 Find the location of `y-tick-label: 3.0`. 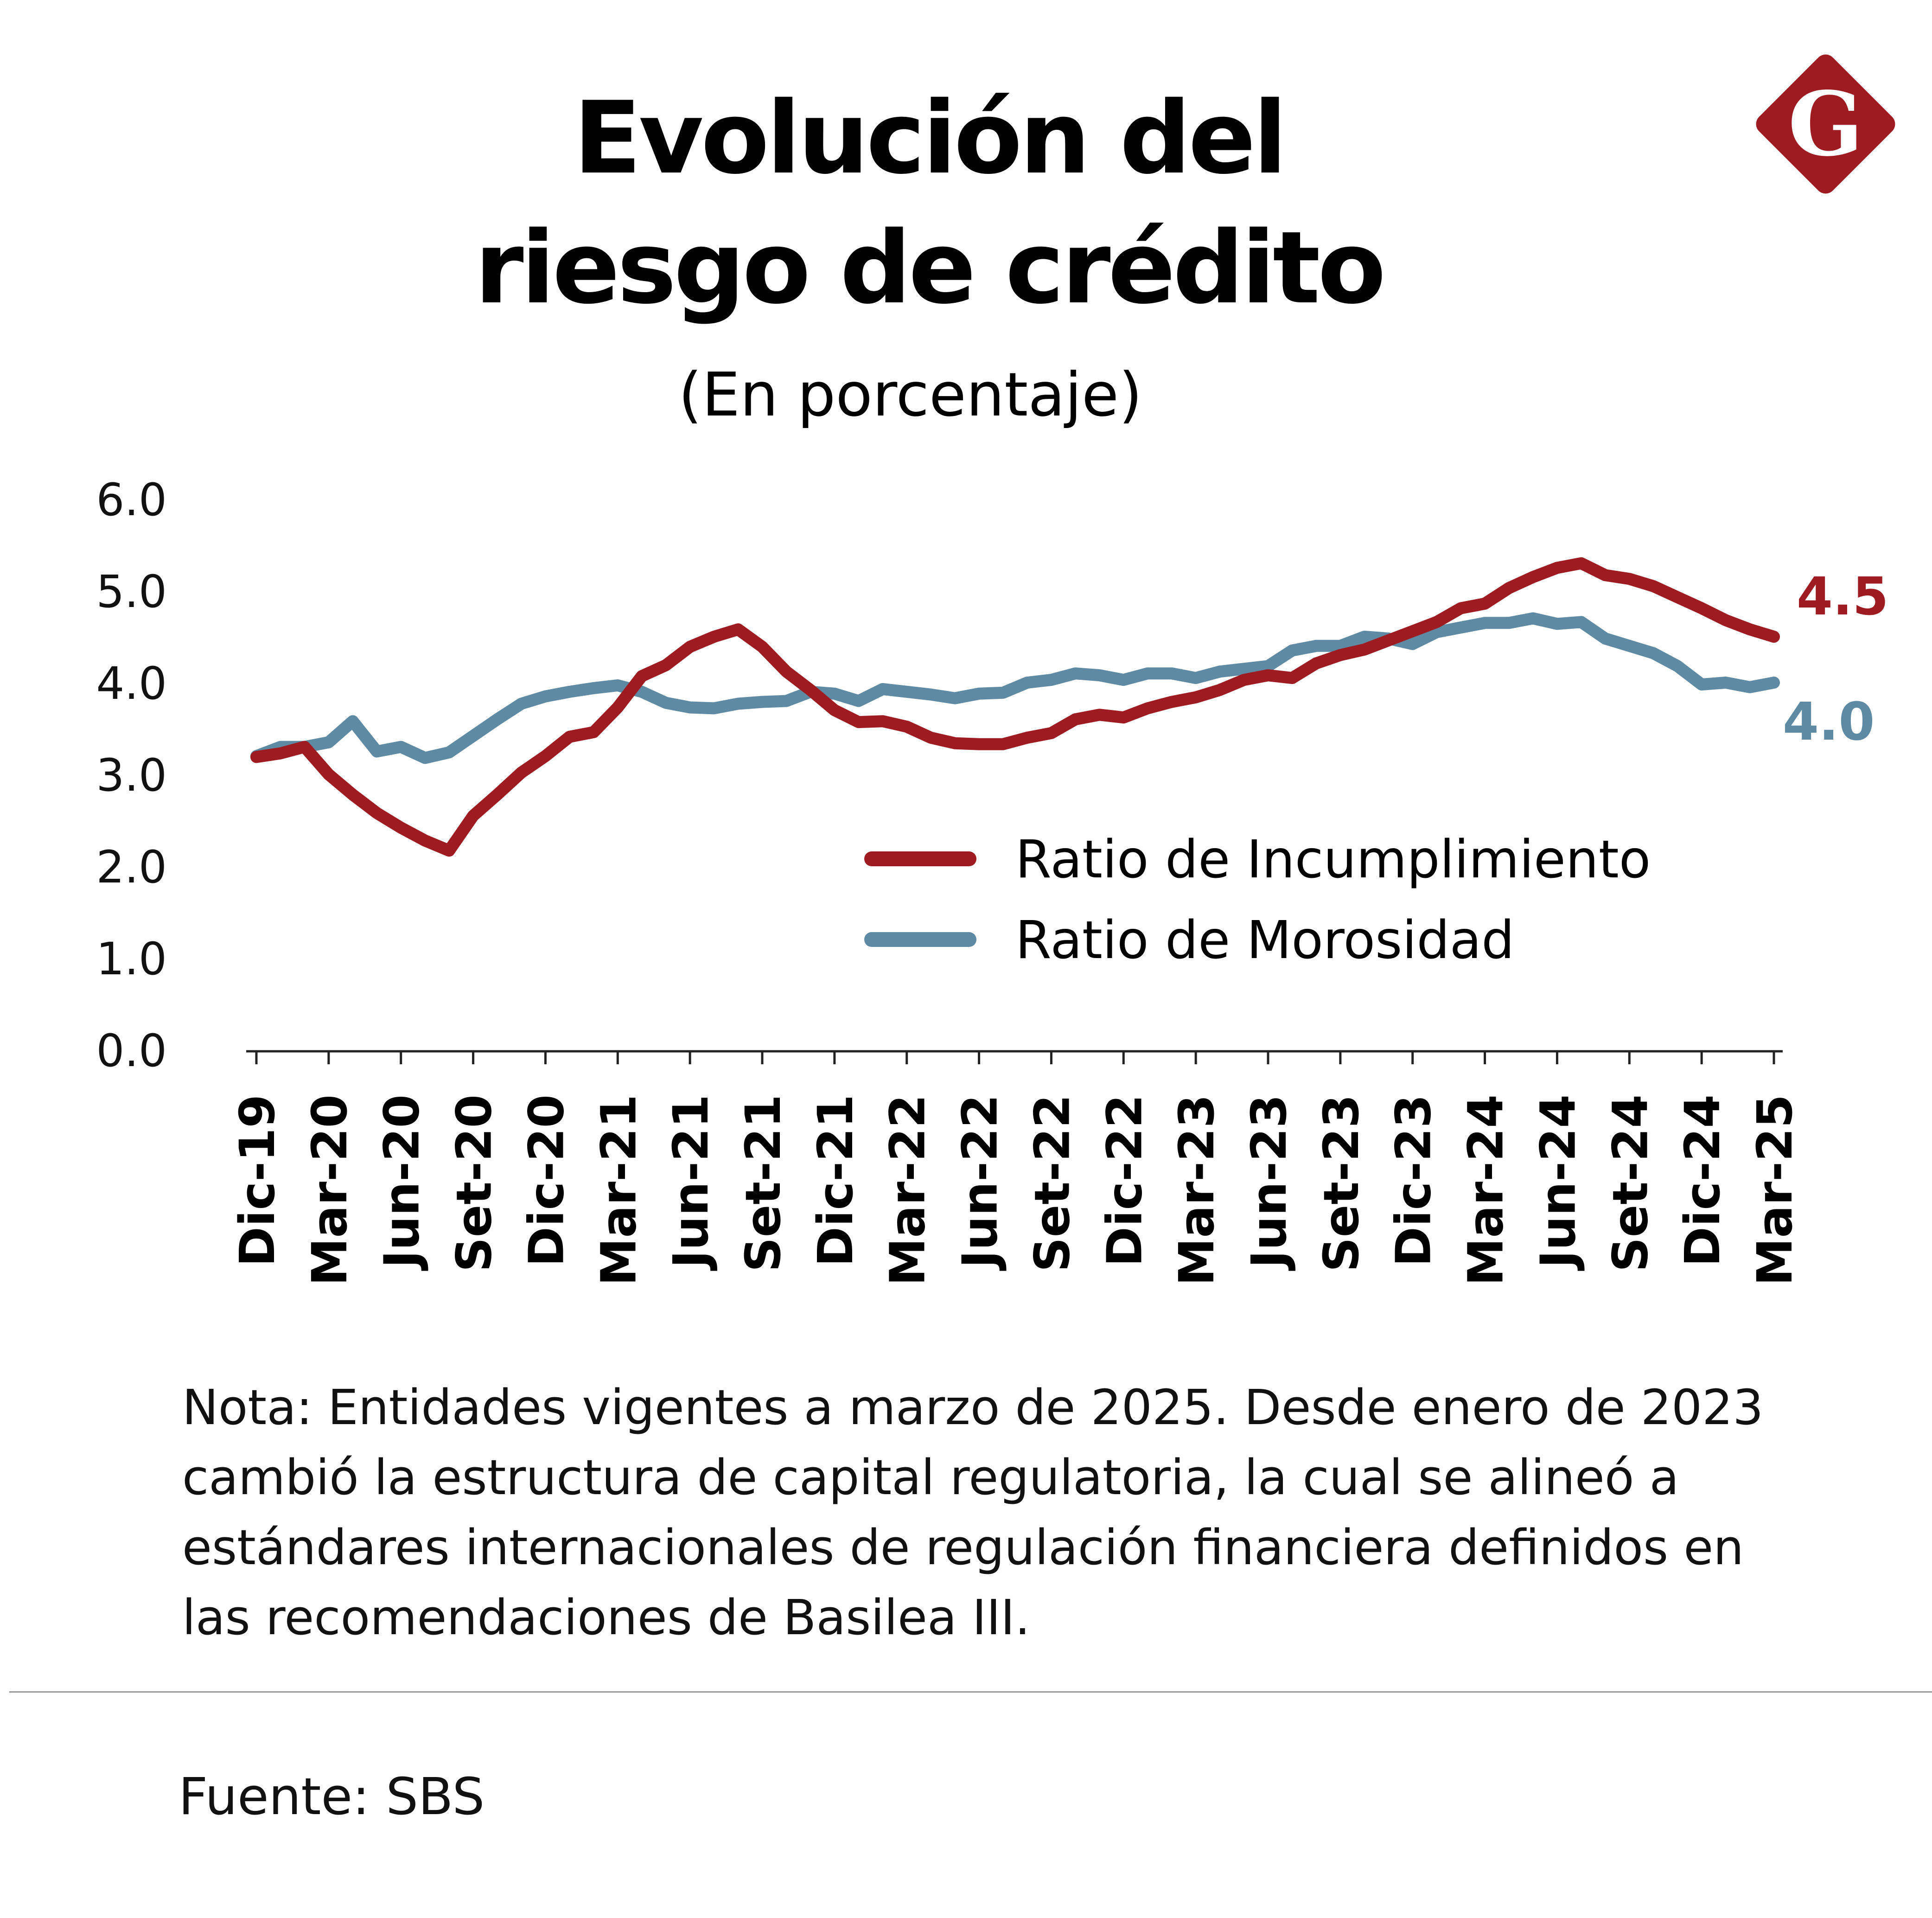

y-tick-label: 3.0 is located at coordinates (131, 775).